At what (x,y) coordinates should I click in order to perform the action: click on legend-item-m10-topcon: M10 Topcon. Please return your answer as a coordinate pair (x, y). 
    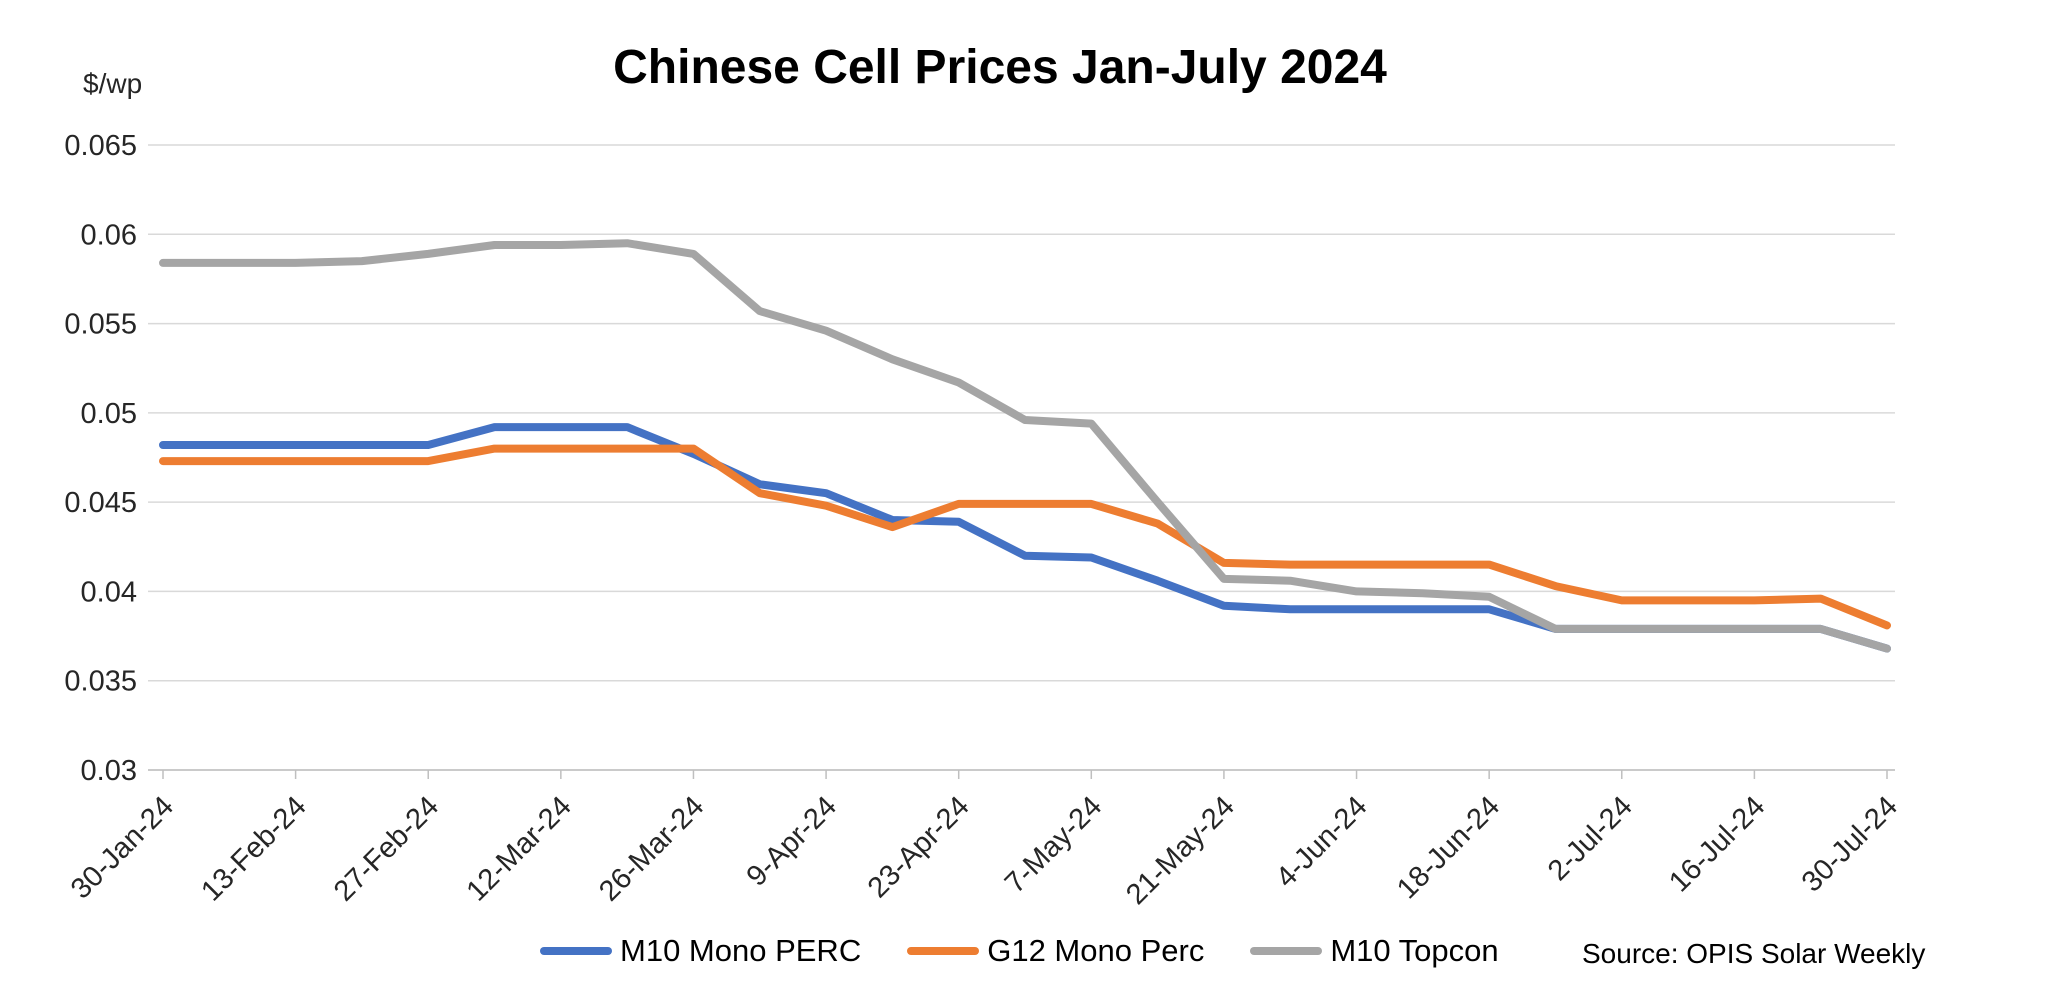
    Looking at the image, I should click on (1374, 951).